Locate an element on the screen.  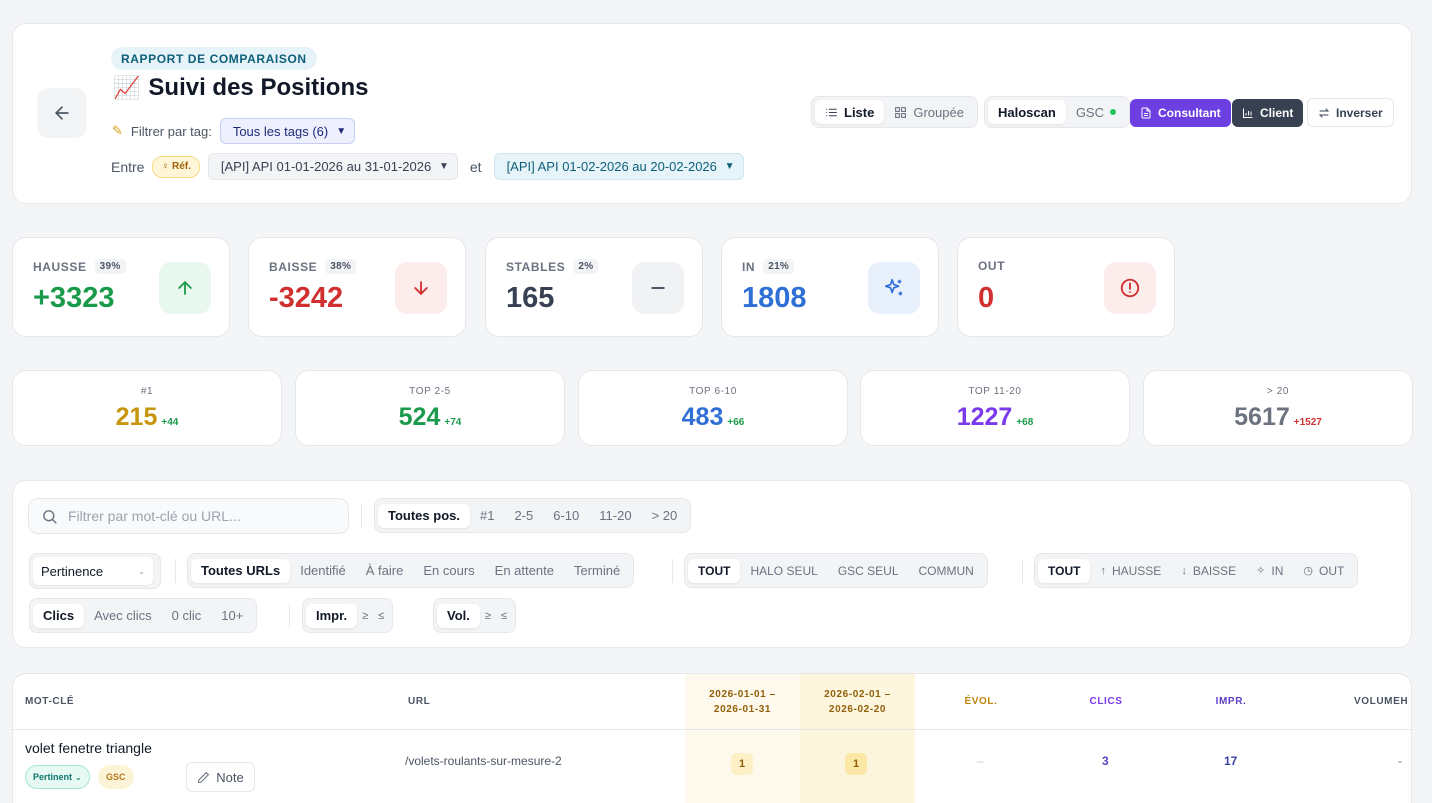
url-status-option: Identifié is located at coordinates (323, 571).